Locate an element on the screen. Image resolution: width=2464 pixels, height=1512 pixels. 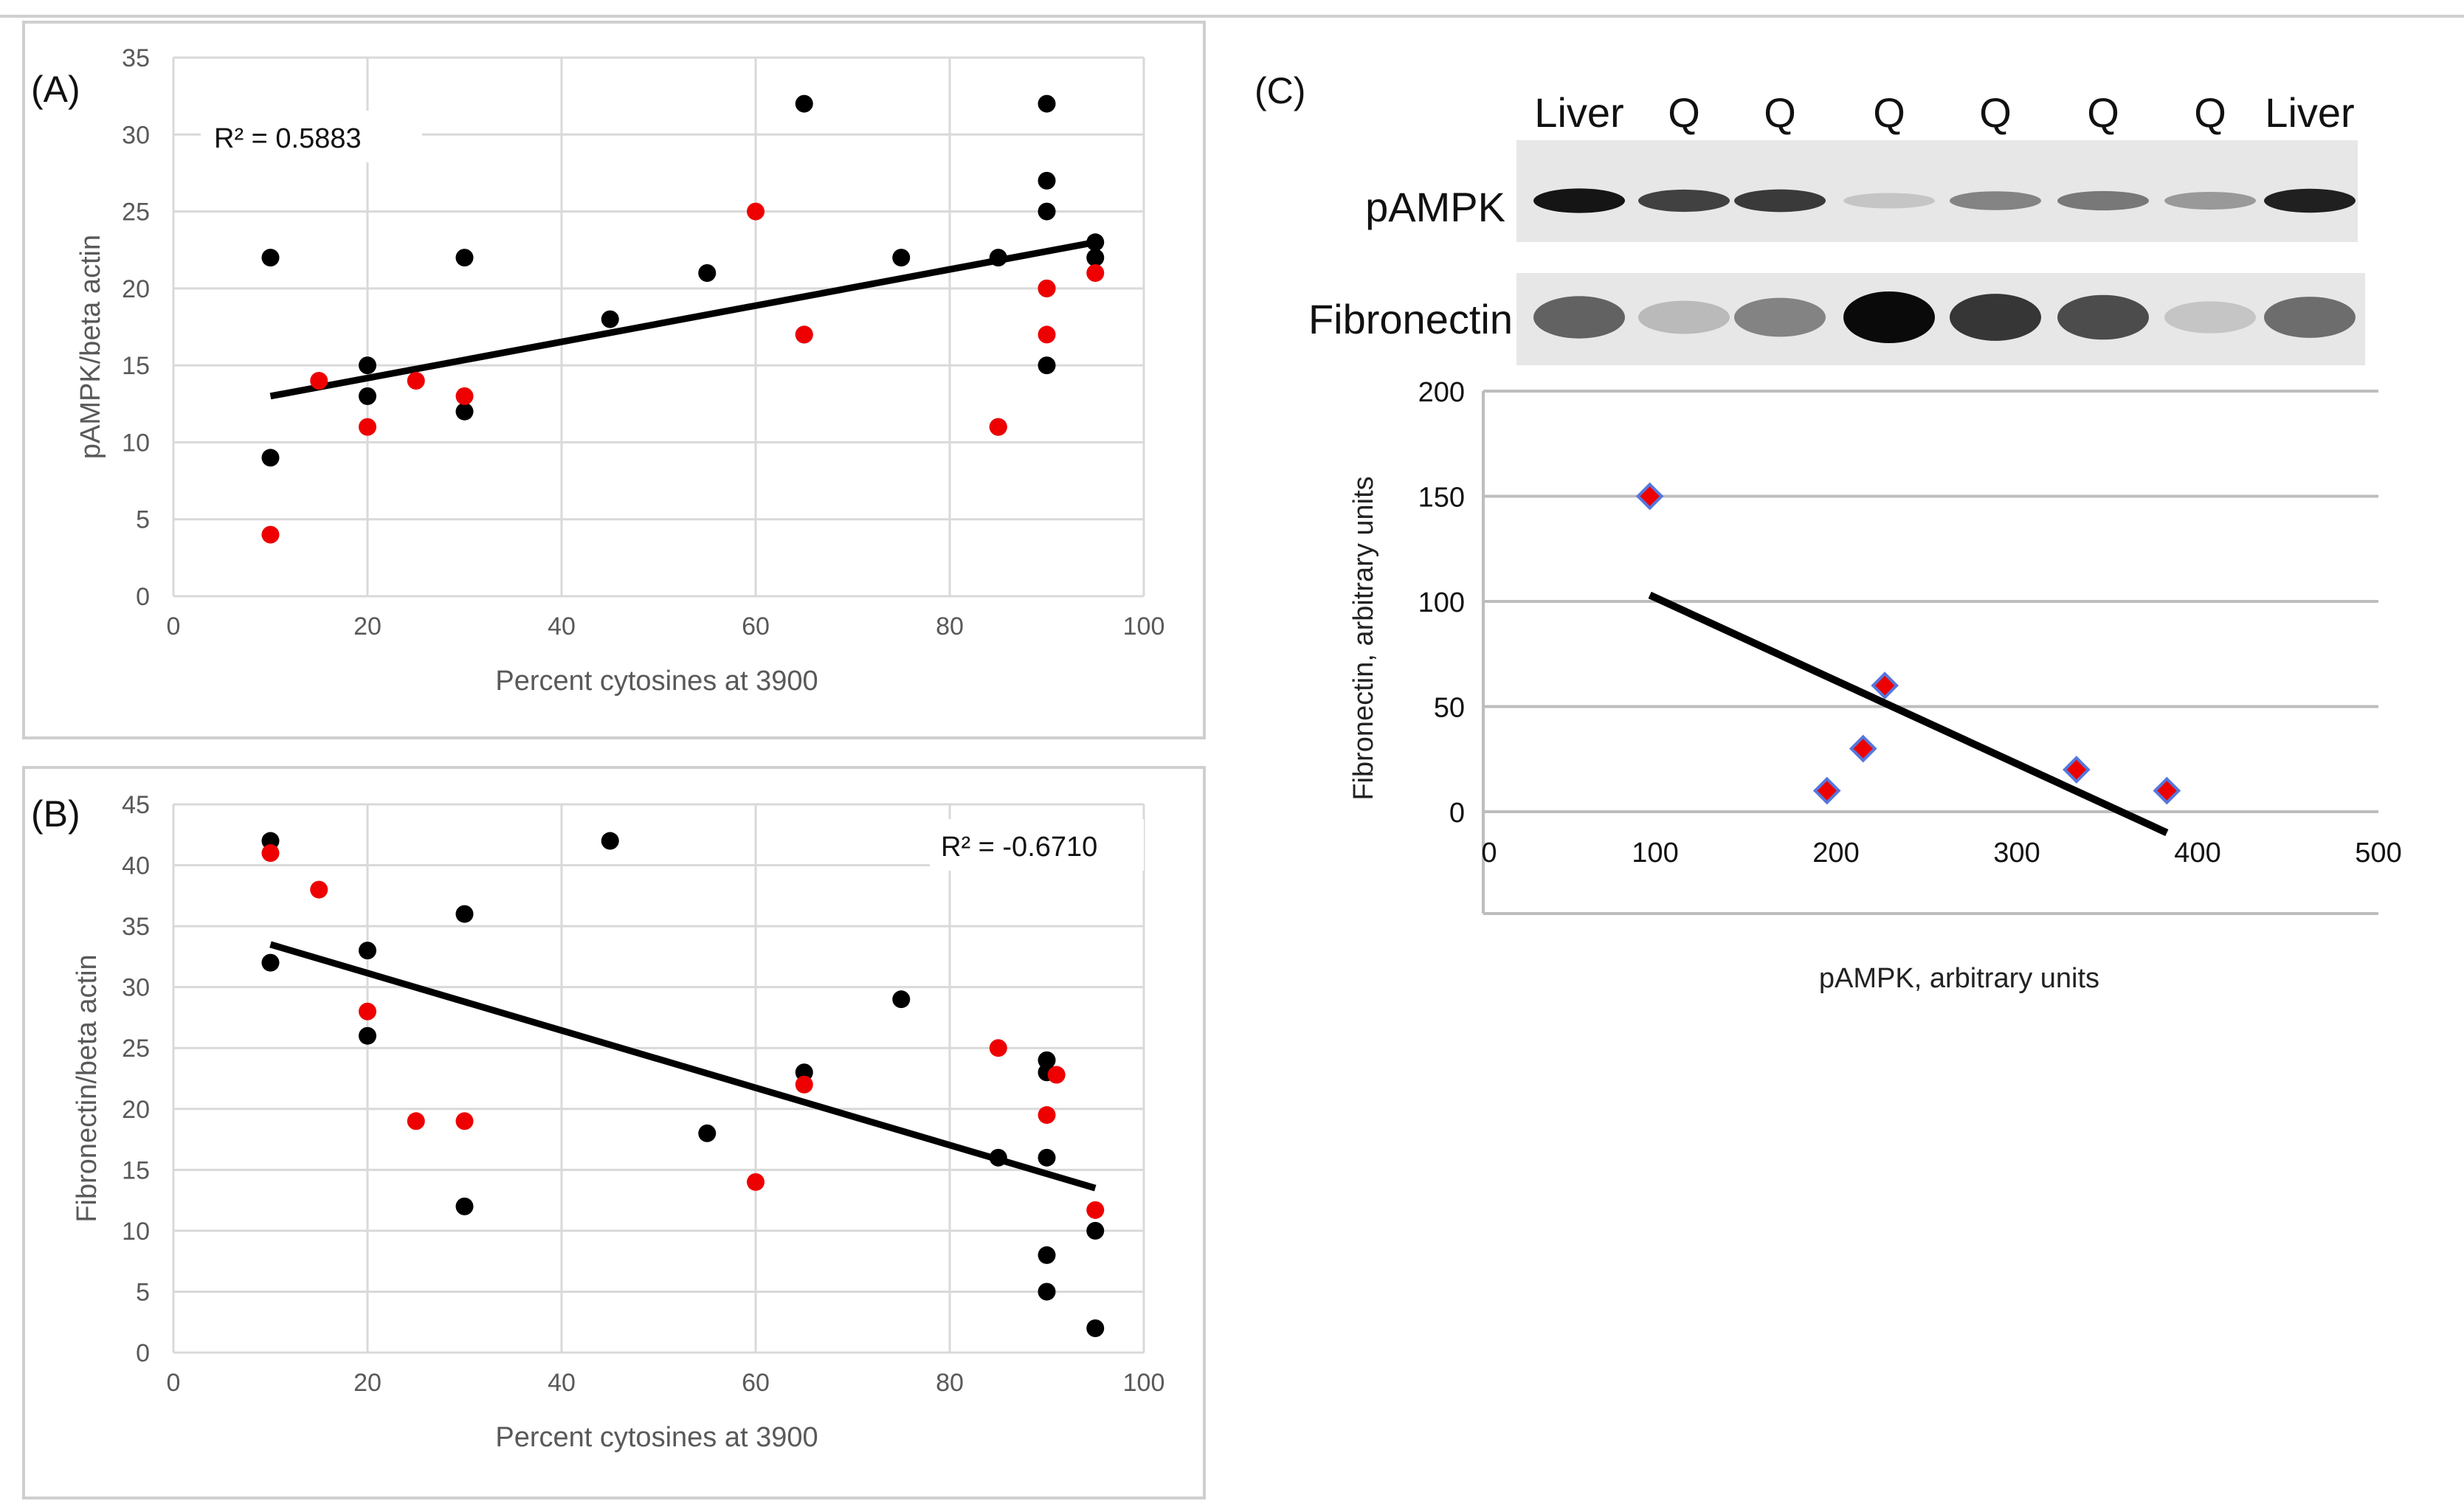
blot-row-label: Fibronectin is located at coordinates (1410, 319).